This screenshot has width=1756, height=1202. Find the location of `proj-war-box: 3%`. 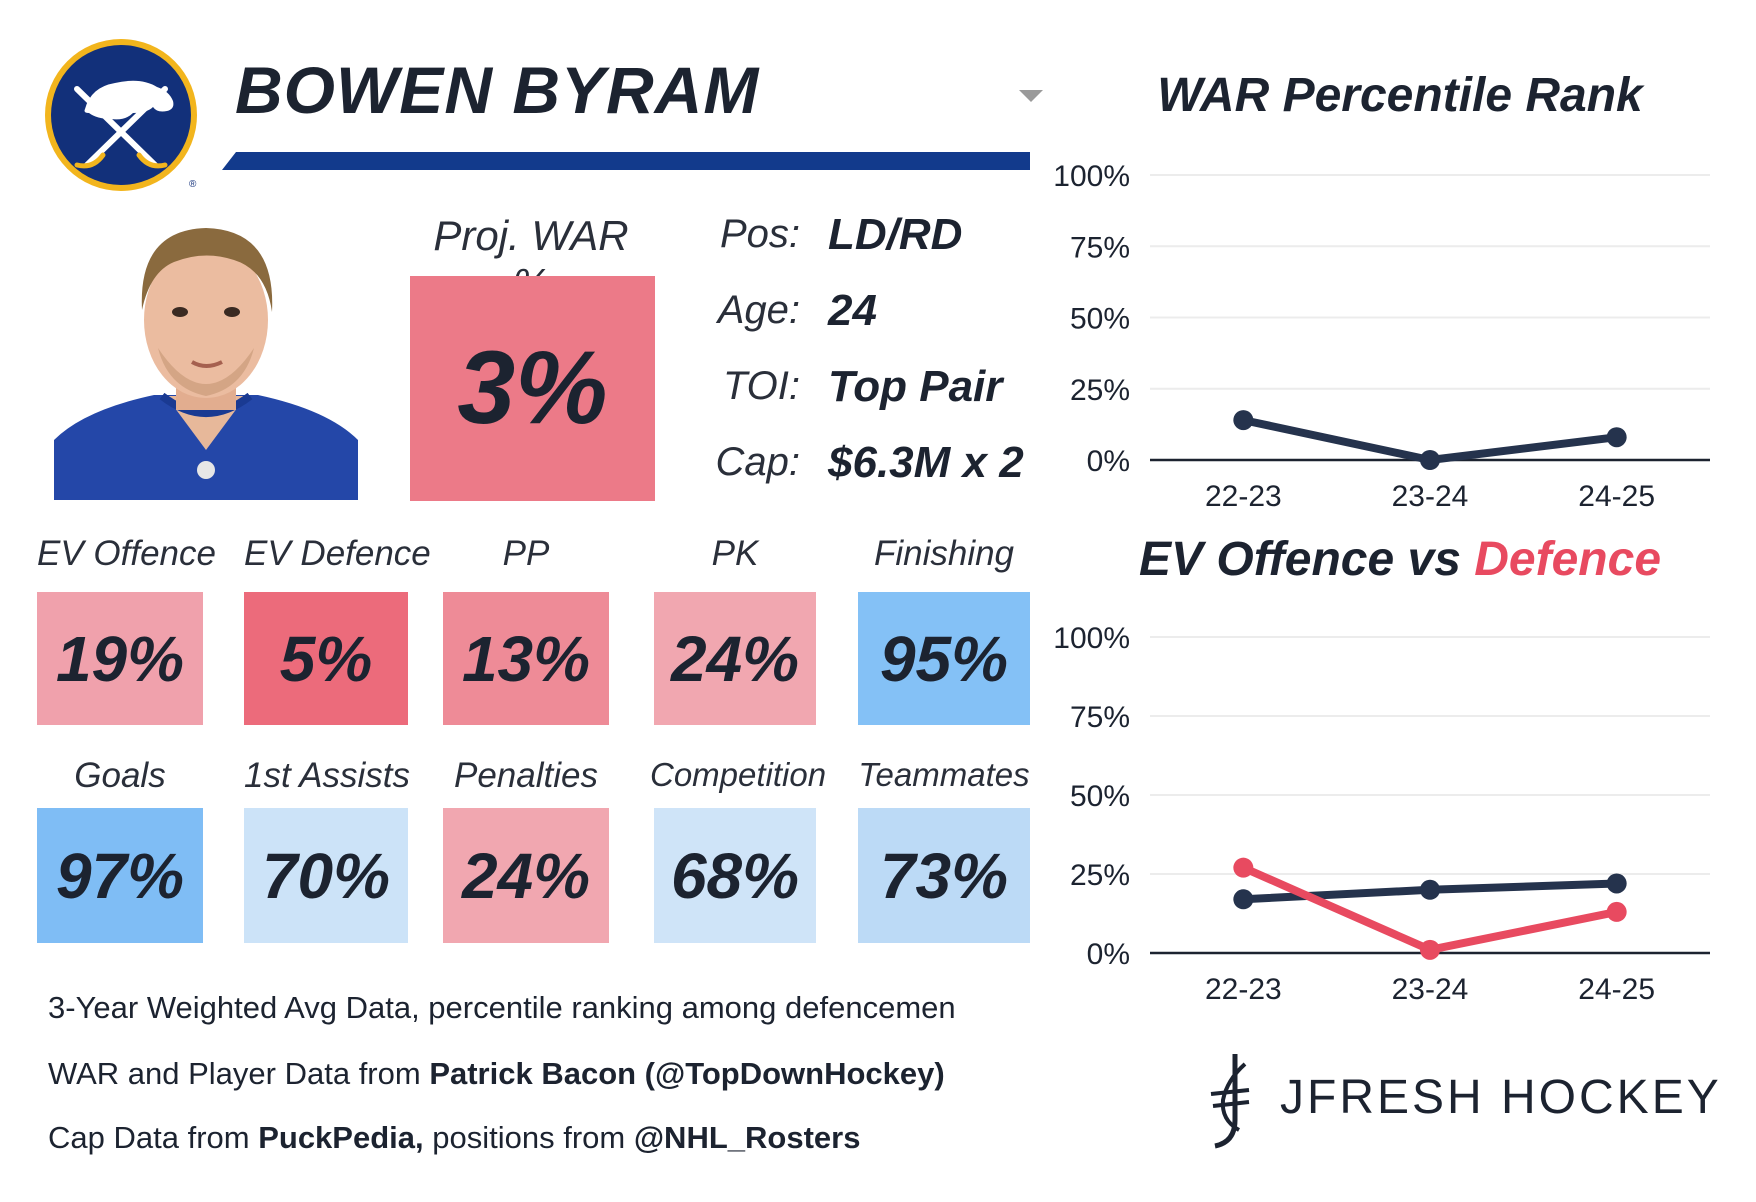

proj-war-box: 3% is located at coordinates (532, 388).